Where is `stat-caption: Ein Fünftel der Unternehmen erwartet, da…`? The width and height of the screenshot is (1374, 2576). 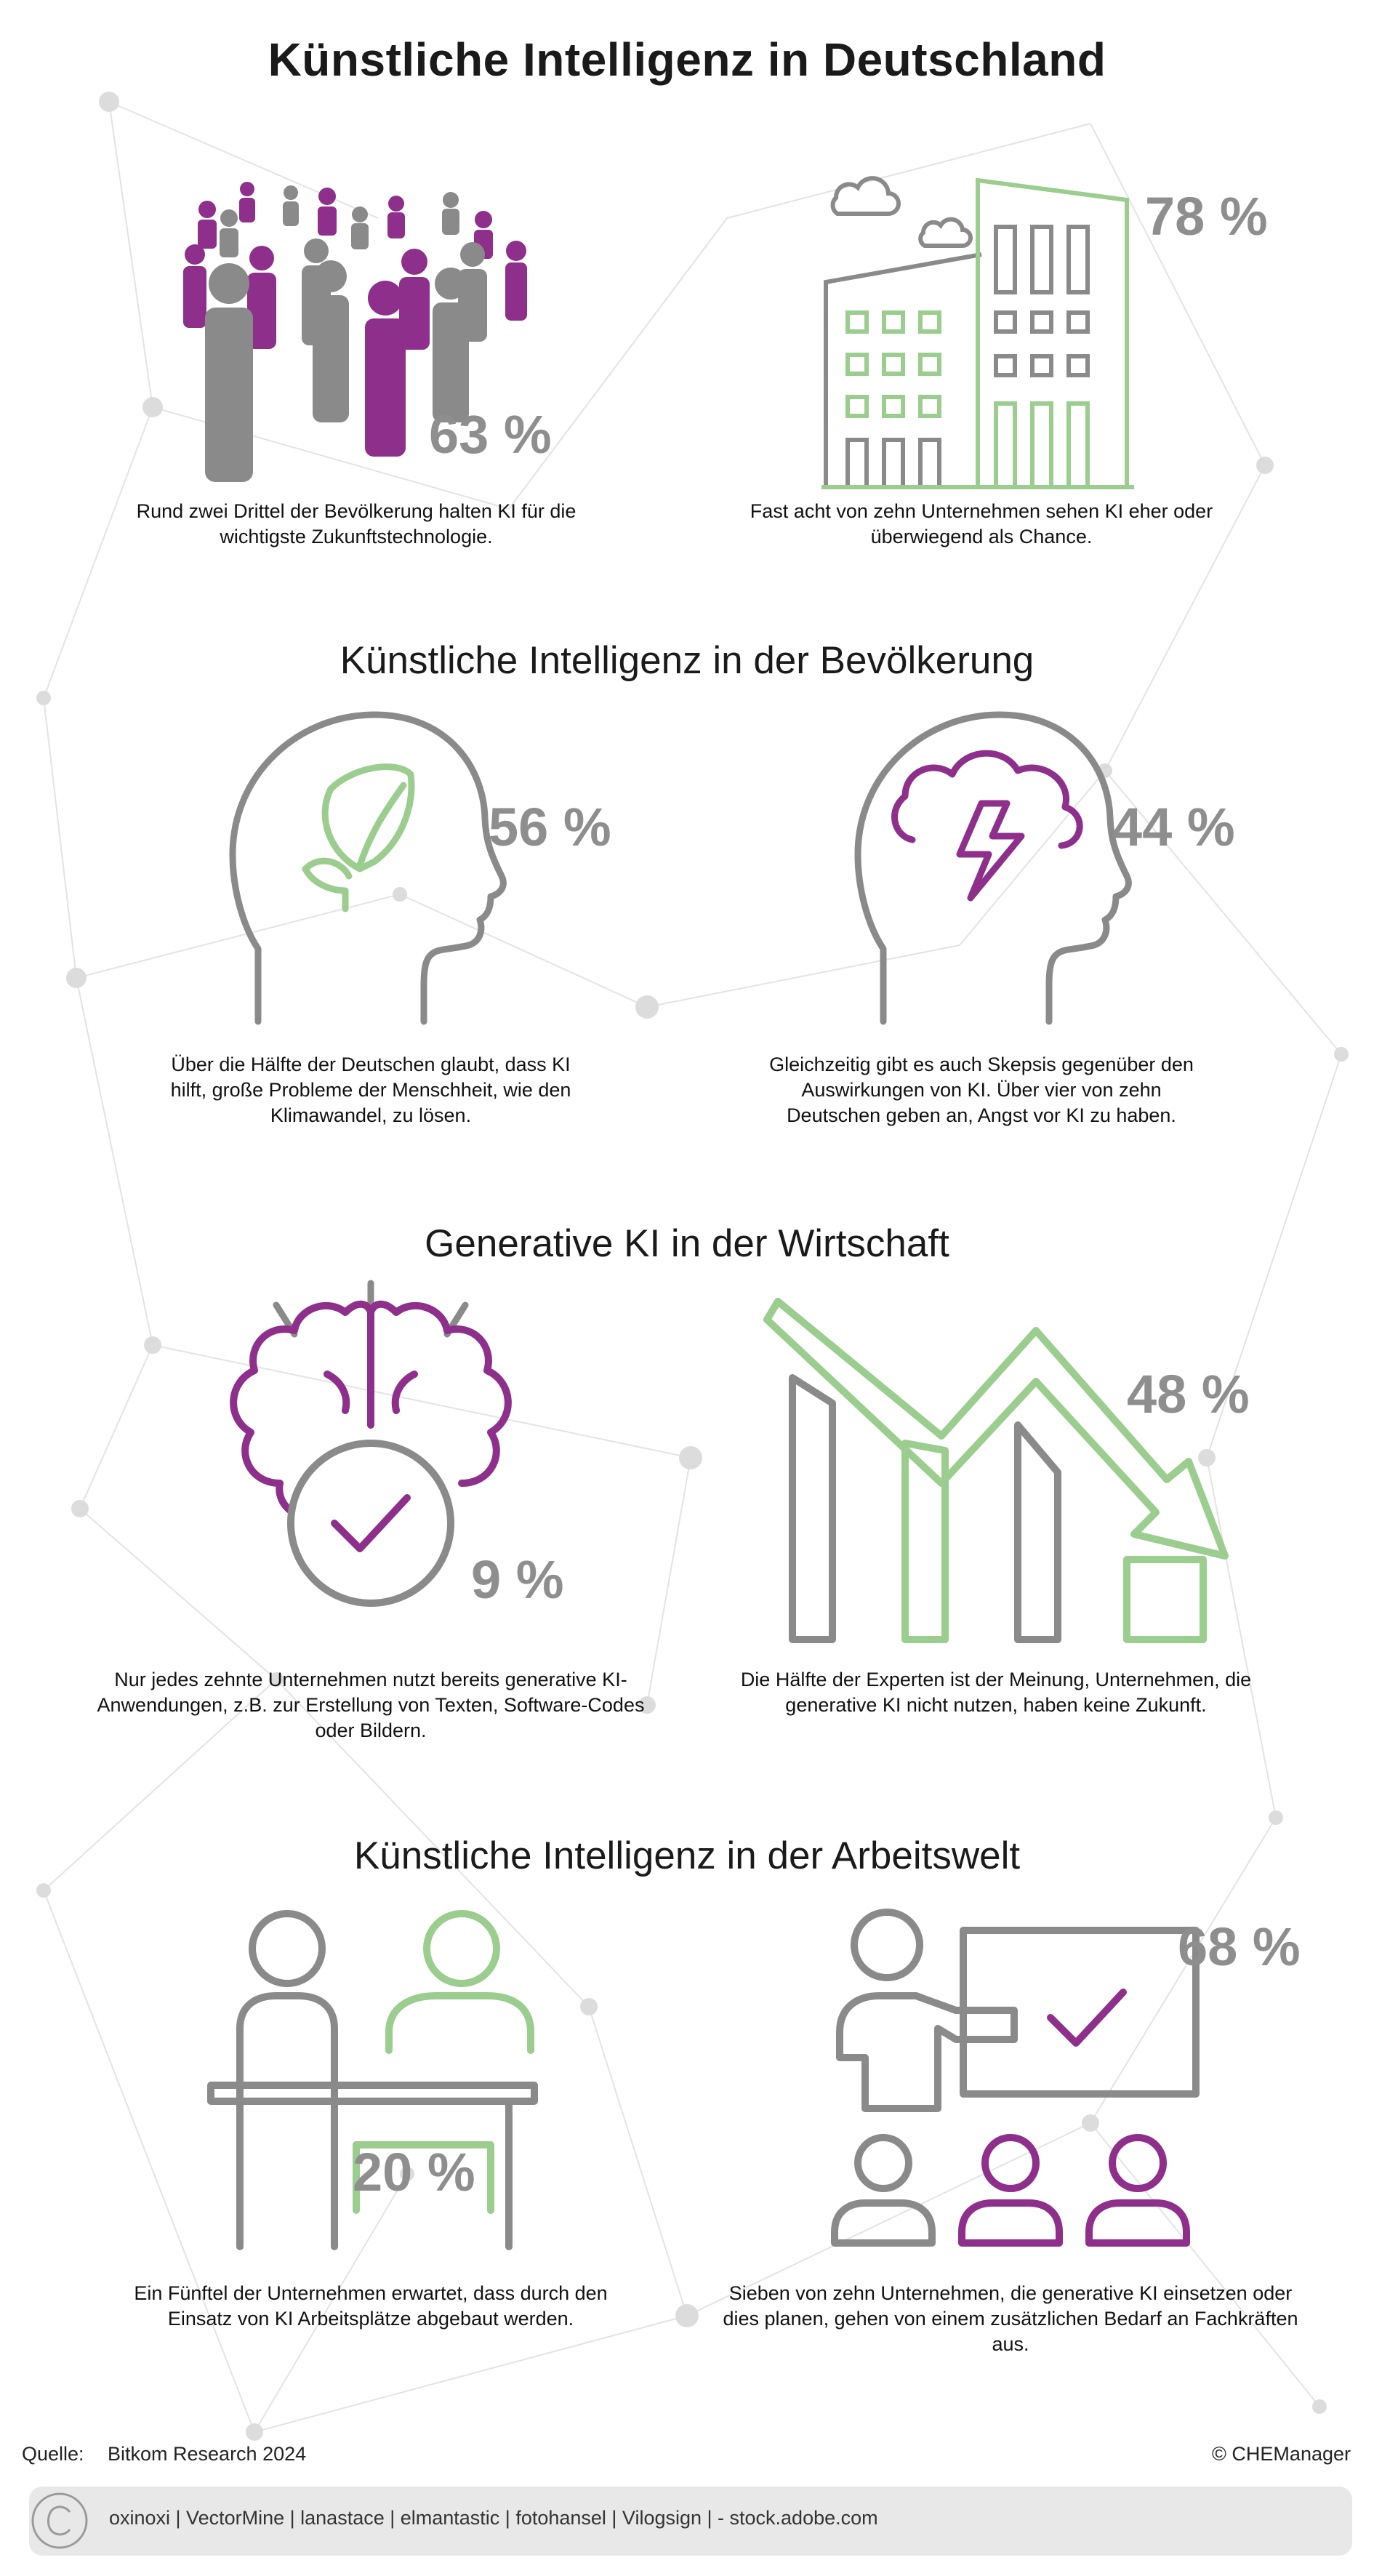 stat-caption: Ein Fünftel der Unternehmen erwartet, da… is located at coordinates (371, 2306).